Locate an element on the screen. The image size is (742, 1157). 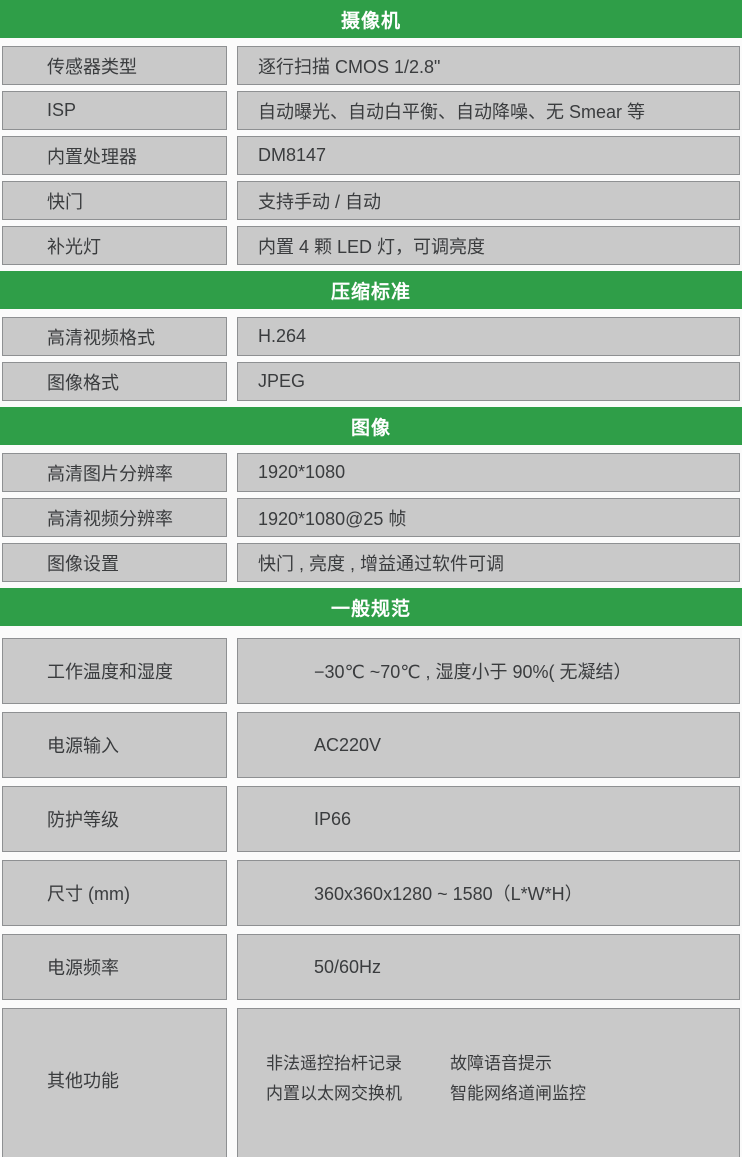
spec-row-video-resolution: 高清视频分辨率 1920*1080@25 帧 is located at coordinates (371, 517).